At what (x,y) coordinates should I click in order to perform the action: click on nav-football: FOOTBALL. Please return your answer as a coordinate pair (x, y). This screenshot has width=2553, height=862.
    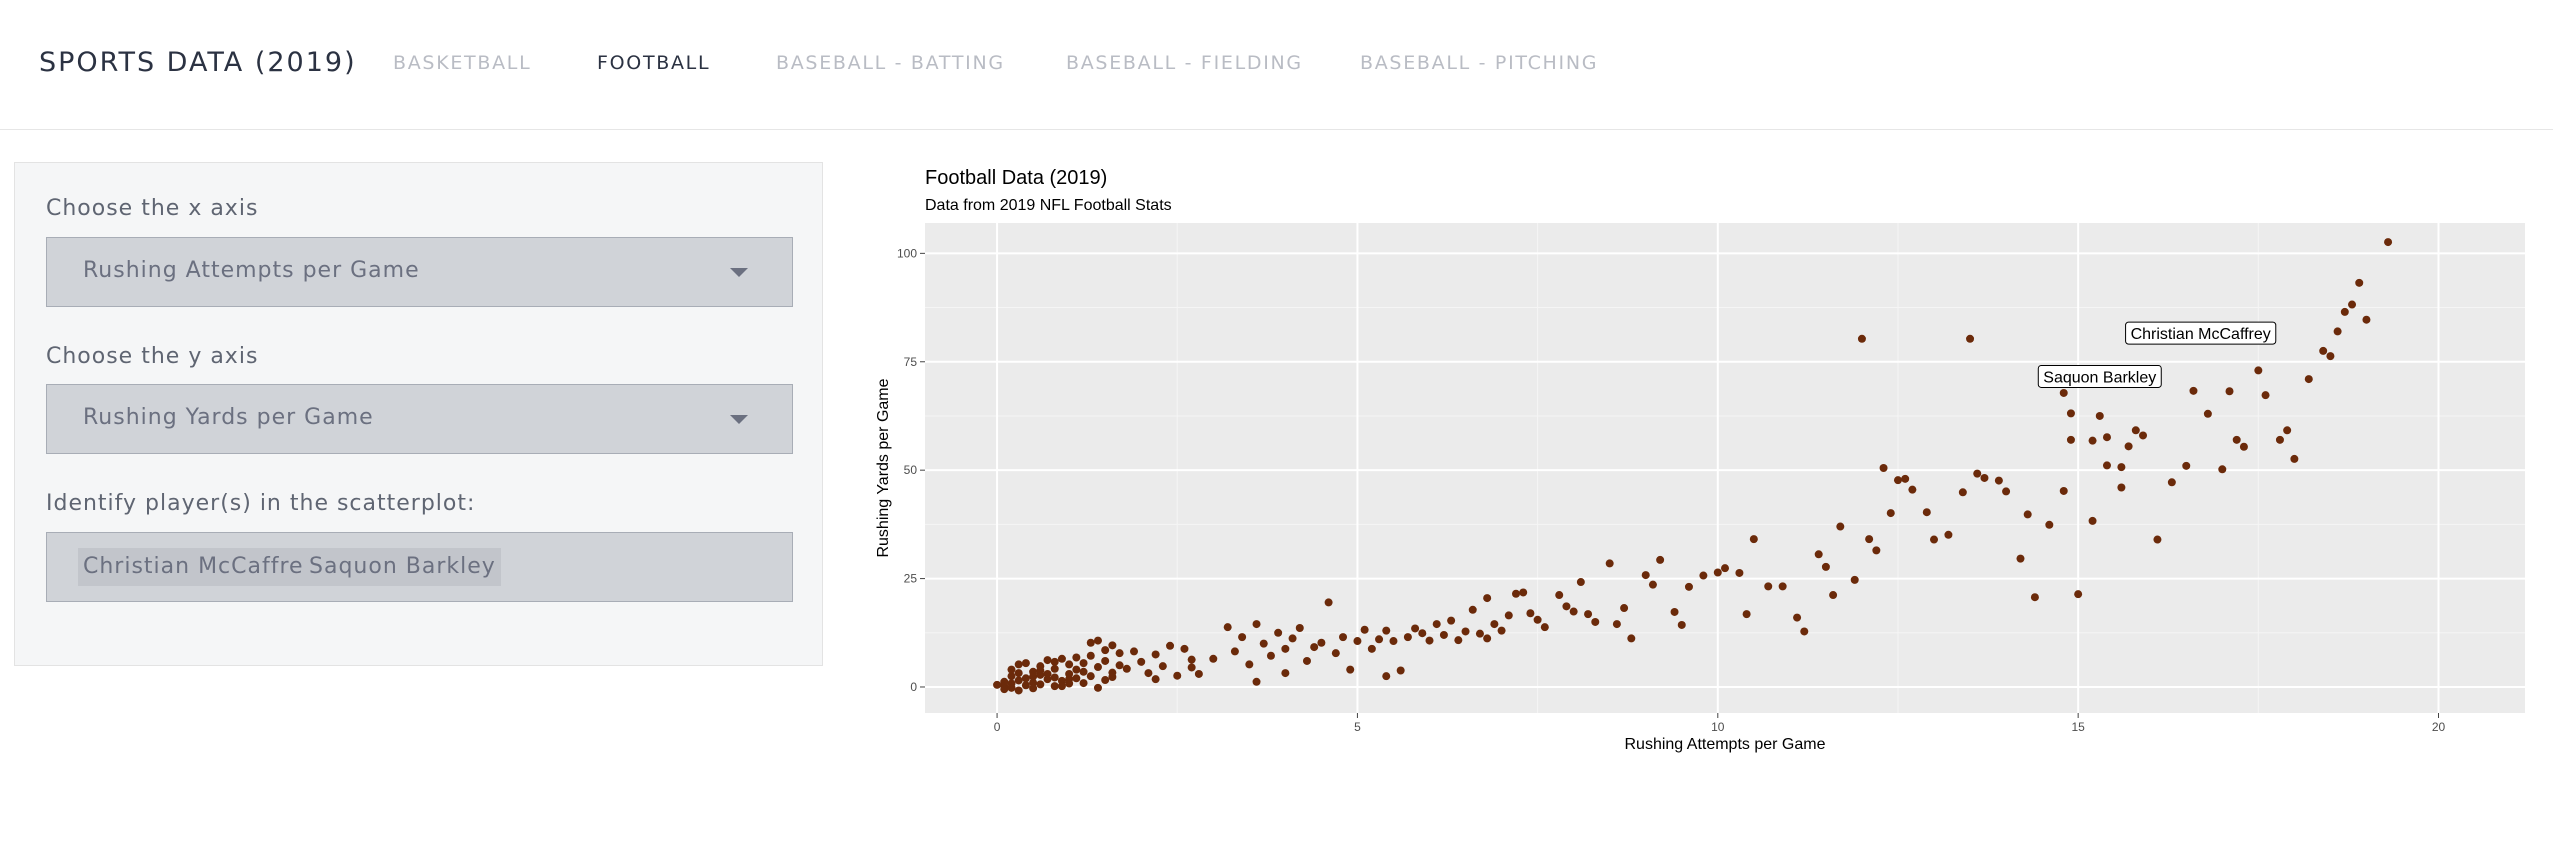
    Looking at the image, I should click on (654, 63).